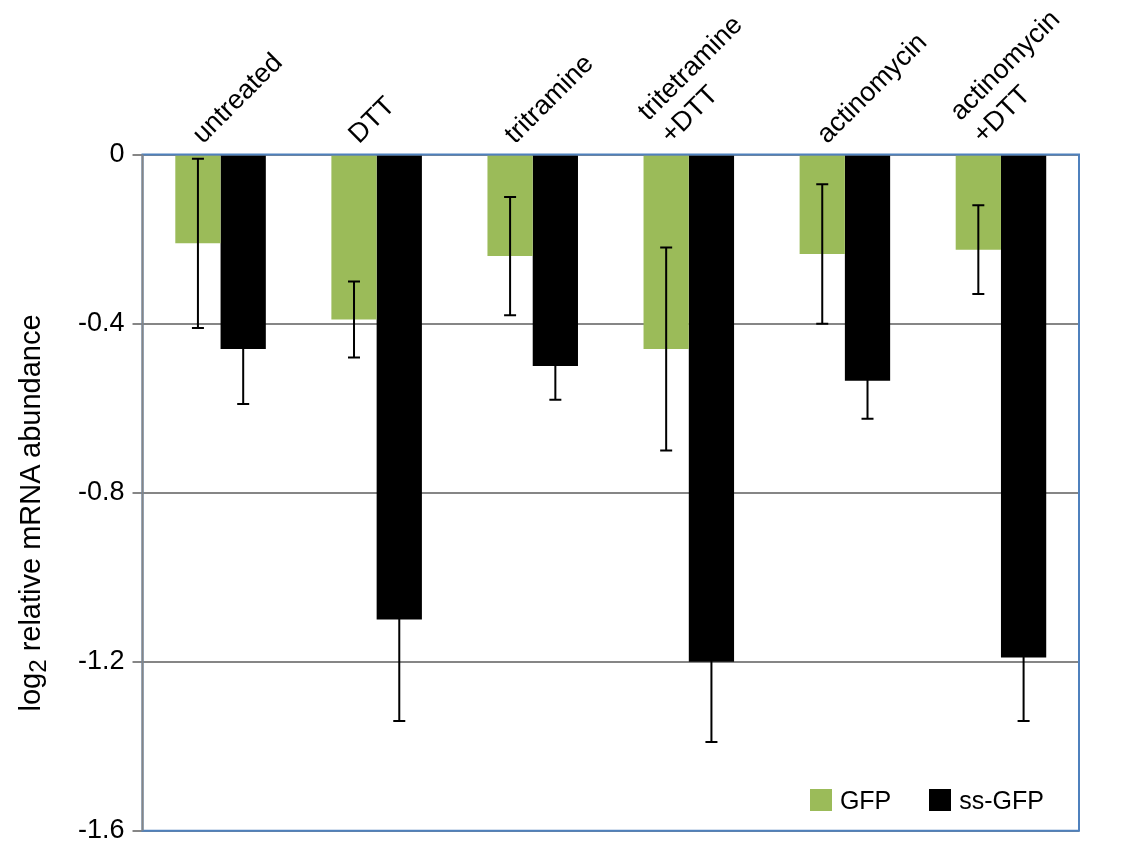 The width and height of the screenshot is (1137, 855). Describe the element at coordinates (101, 829) in the screenshot. I see `y-tick-label: -1.6` at that location.